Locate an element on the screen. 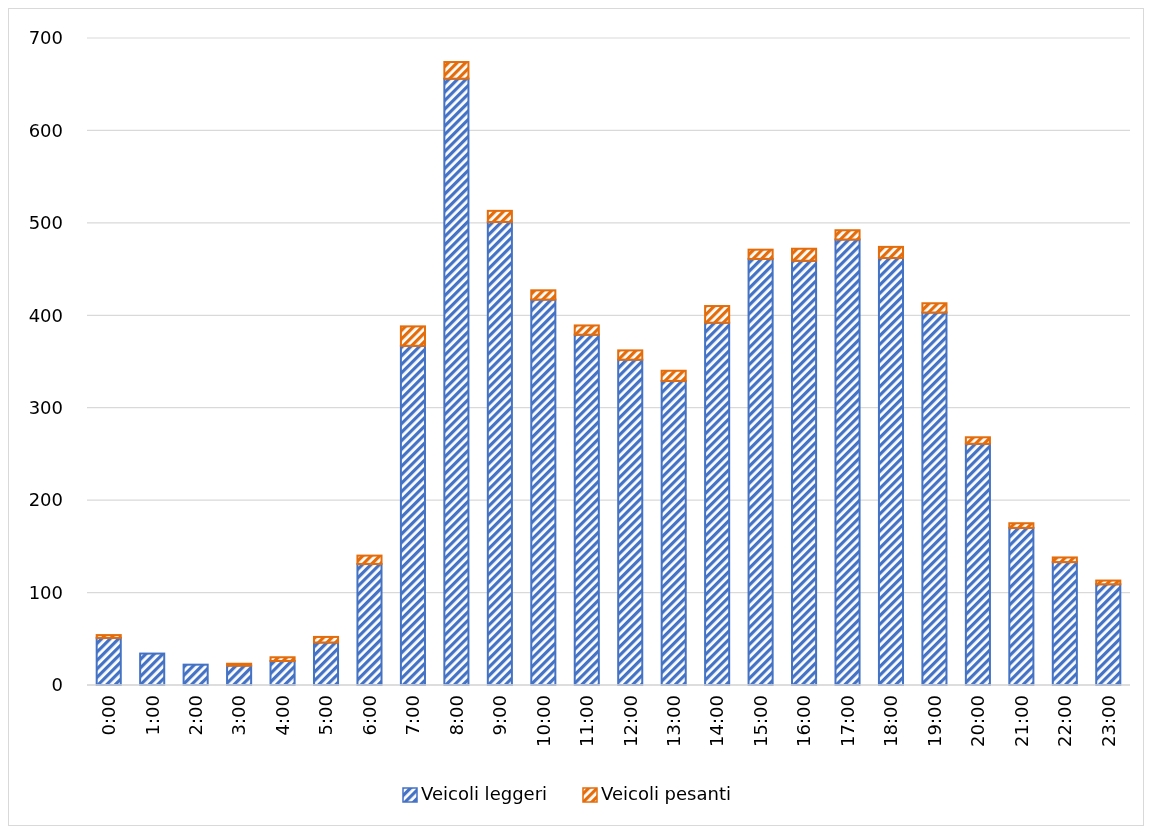  x-tick-label: 12:00 is located at coordinates (630, 721).